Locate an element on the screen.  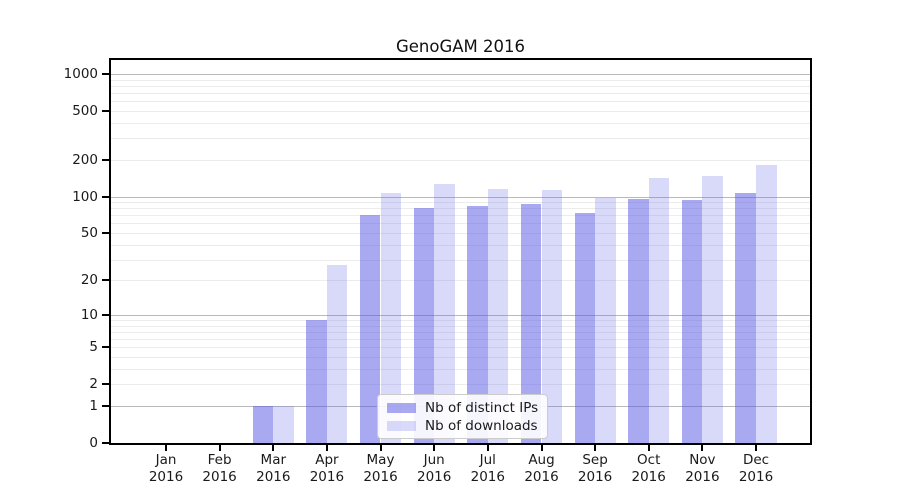
y-tick-label-10: 10 is located at coordinates (89, 314).